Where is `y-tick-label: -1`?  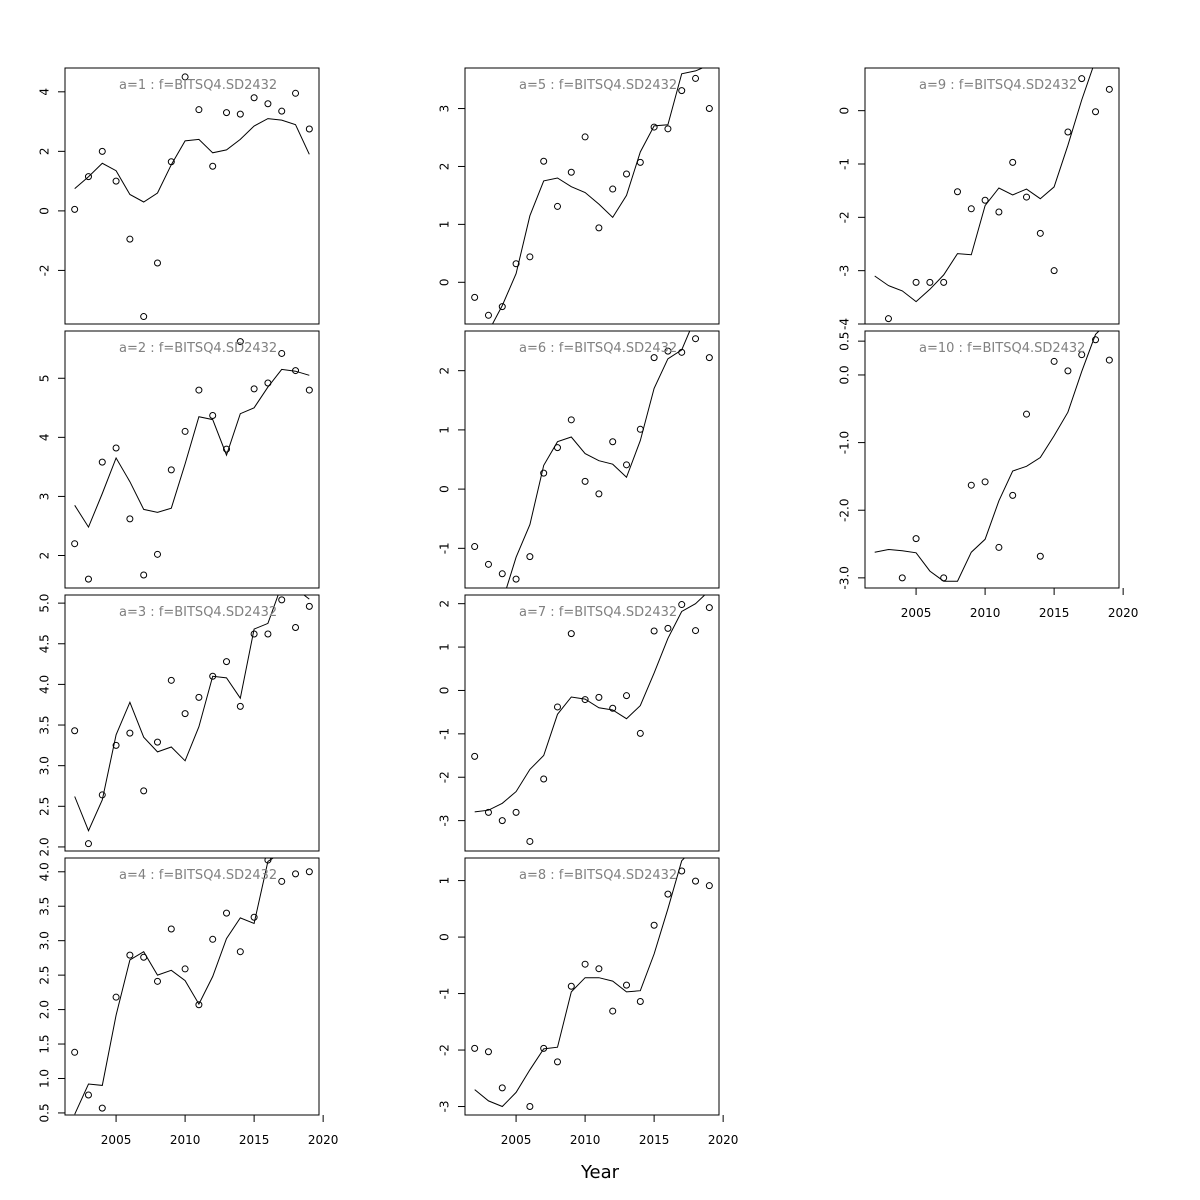
y-tick-label: -1 is located at coordinates (445, 548).